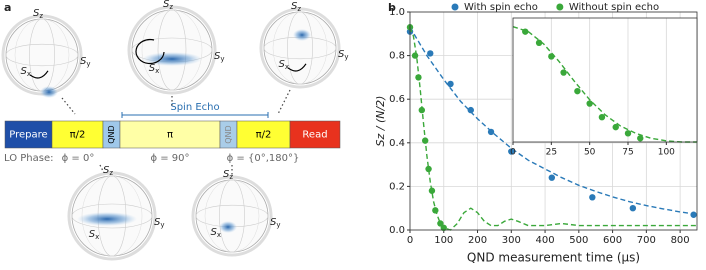 This screenshot has width=706, height=270. What do you see at coordinates (169, 158) in the screenshot?
I see `phase-label: ϕ = 90°` at bounding box center [169, 158].